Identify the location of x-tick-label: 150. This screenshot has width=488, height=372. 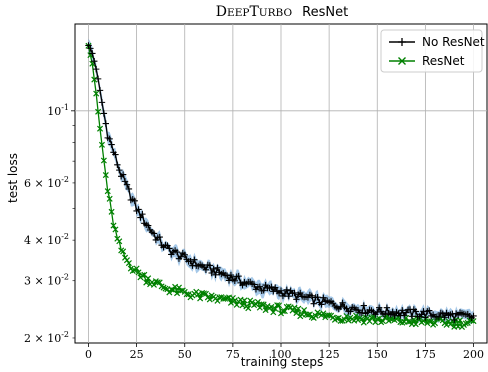
(377, 354).